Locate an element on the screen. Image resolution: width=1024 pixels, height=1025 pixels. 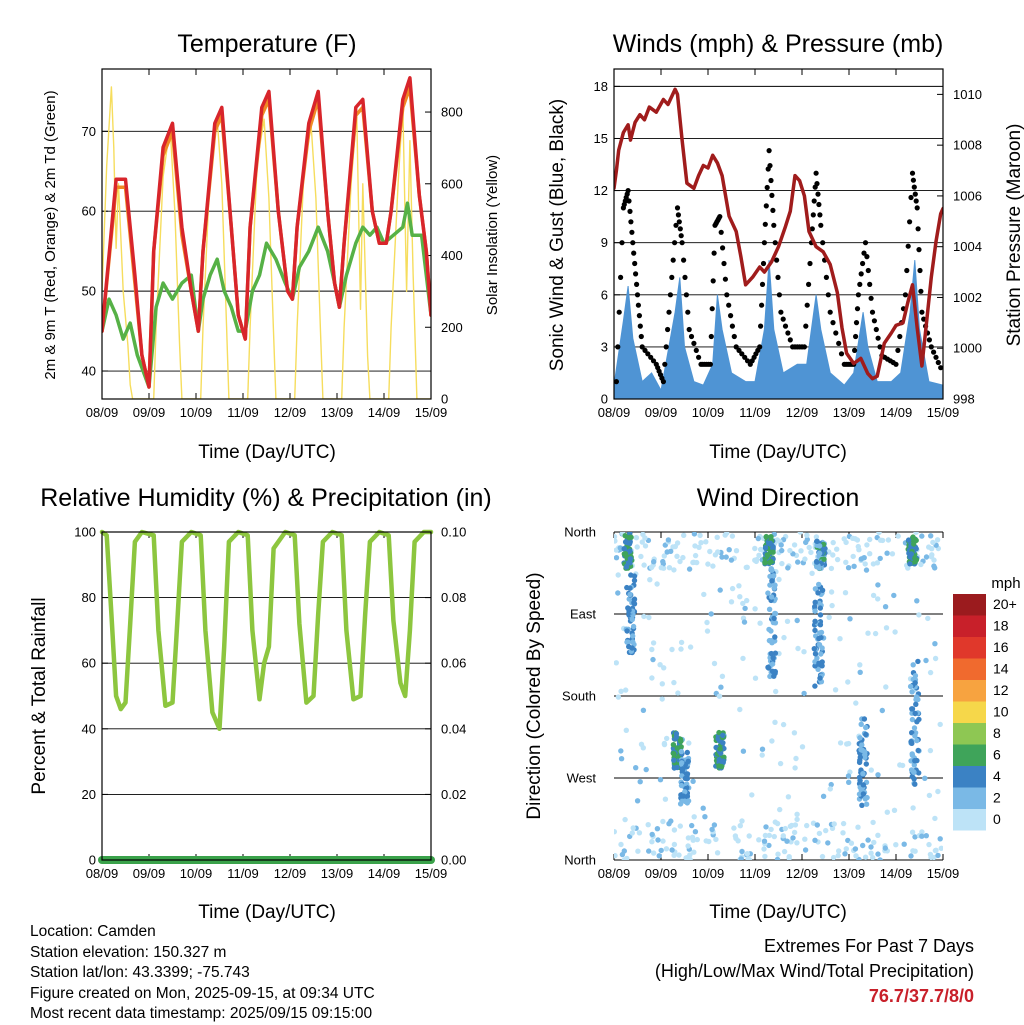
solar-insolation-line is located at coordinates (266, 242).